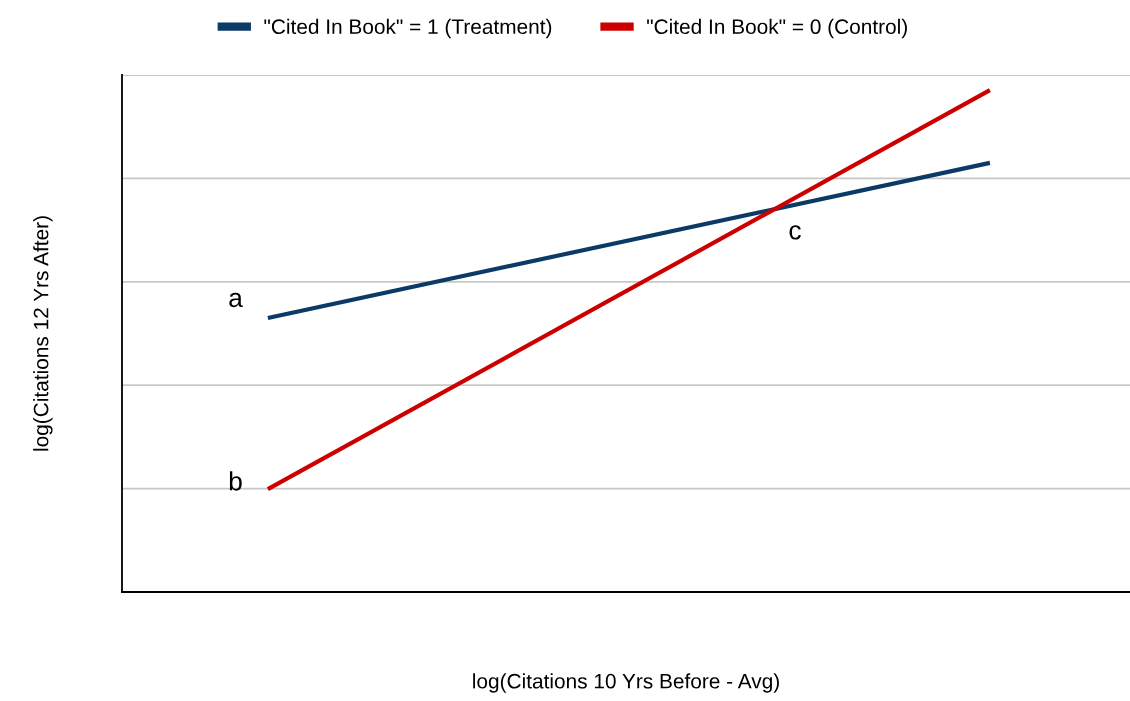 Image resolution: width=1130 pixels, height=701 pixels. I want to click on annotation: c, so click(795, 232).